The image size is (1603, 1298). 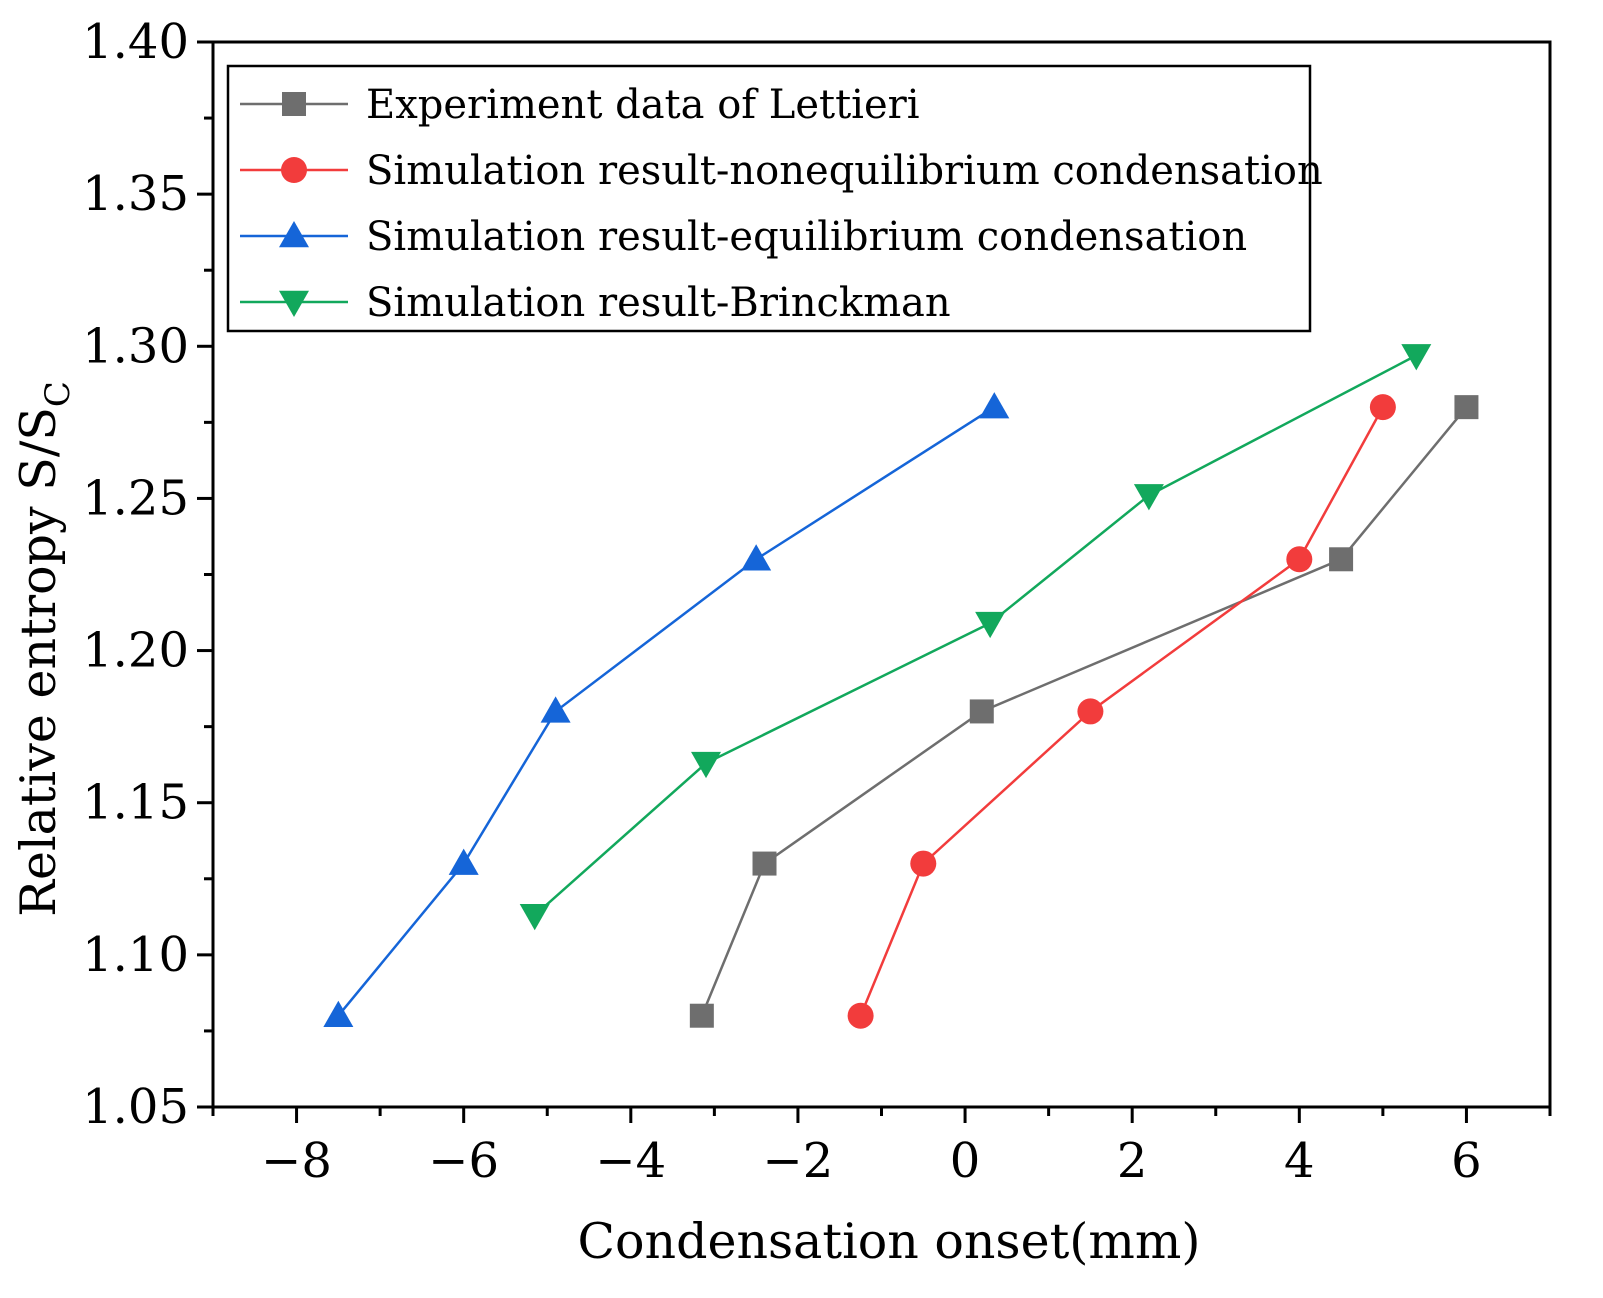 What do you see at coordinates (463, 1161) in the screenshot?
I see `x-tick-label: −6` at bounding box center [463, 1161].